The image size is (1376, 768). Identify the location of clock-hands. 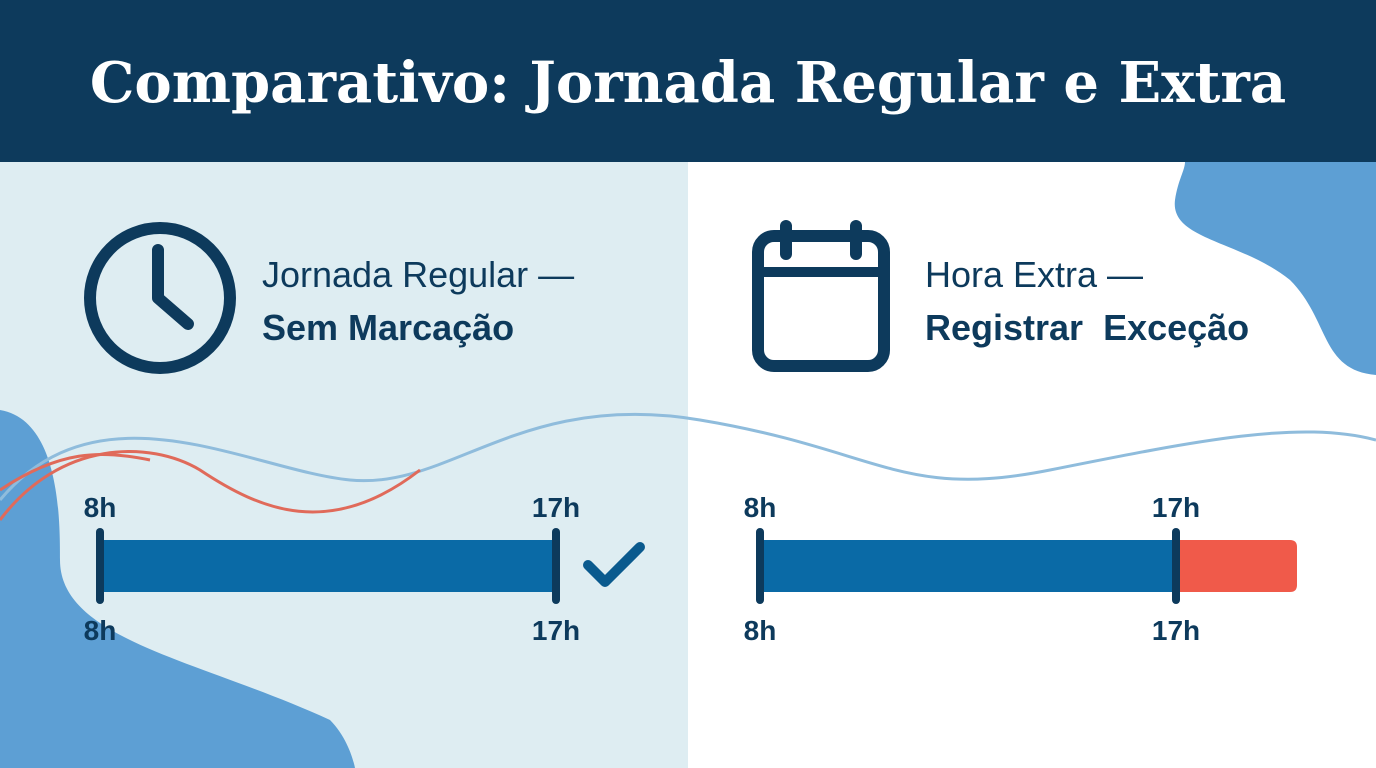
(173, 287).